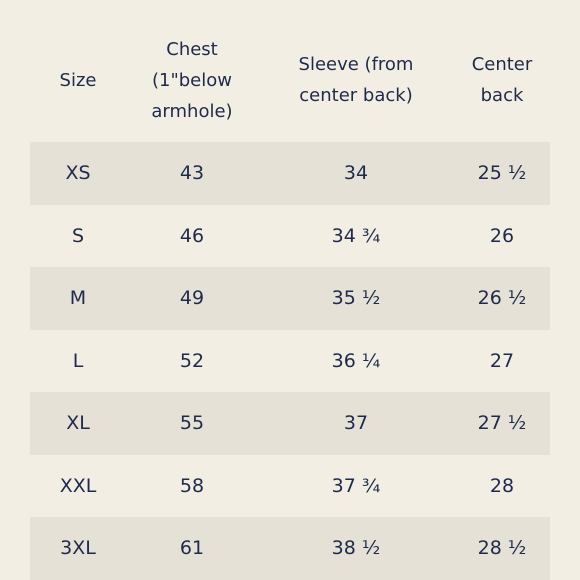 The image size is (580, 580). I want to click on sleeve-cell: 35 ½, so click(356, 298).